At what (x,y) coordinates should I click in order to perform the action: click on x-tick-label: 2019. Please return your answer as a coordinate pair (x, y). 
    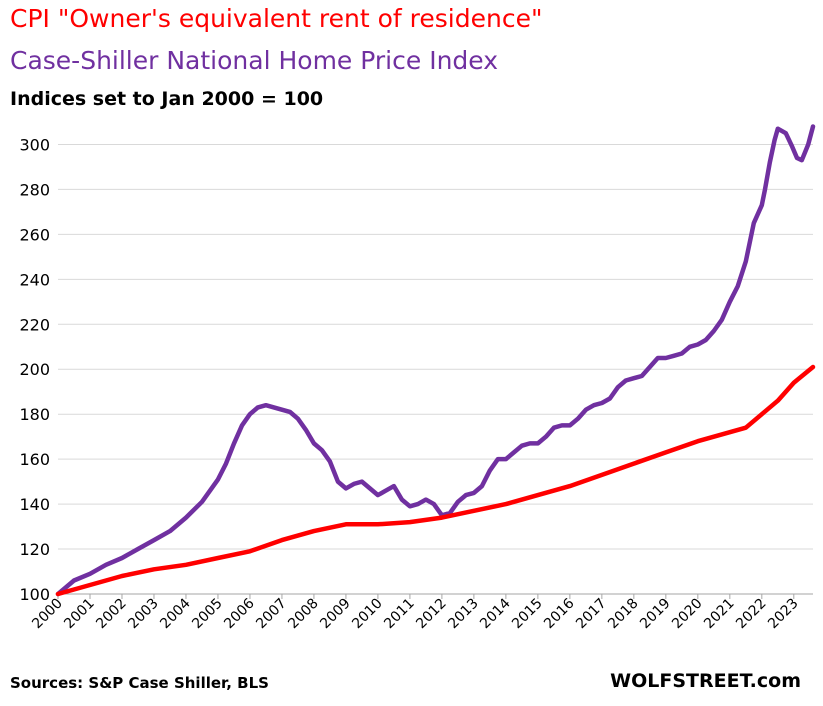
    Looking at the image, I should click on (655, 614).